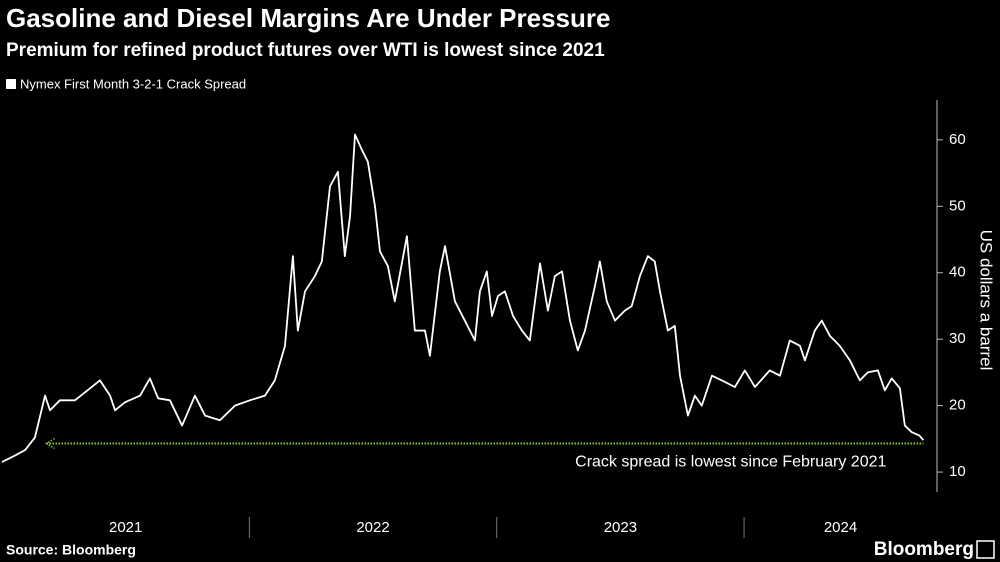 This screenshot has height=562, width=1000. Describe the element at coordinates (372, 527) in the screenshot. I see `x-tick-label: 2022` at that location.